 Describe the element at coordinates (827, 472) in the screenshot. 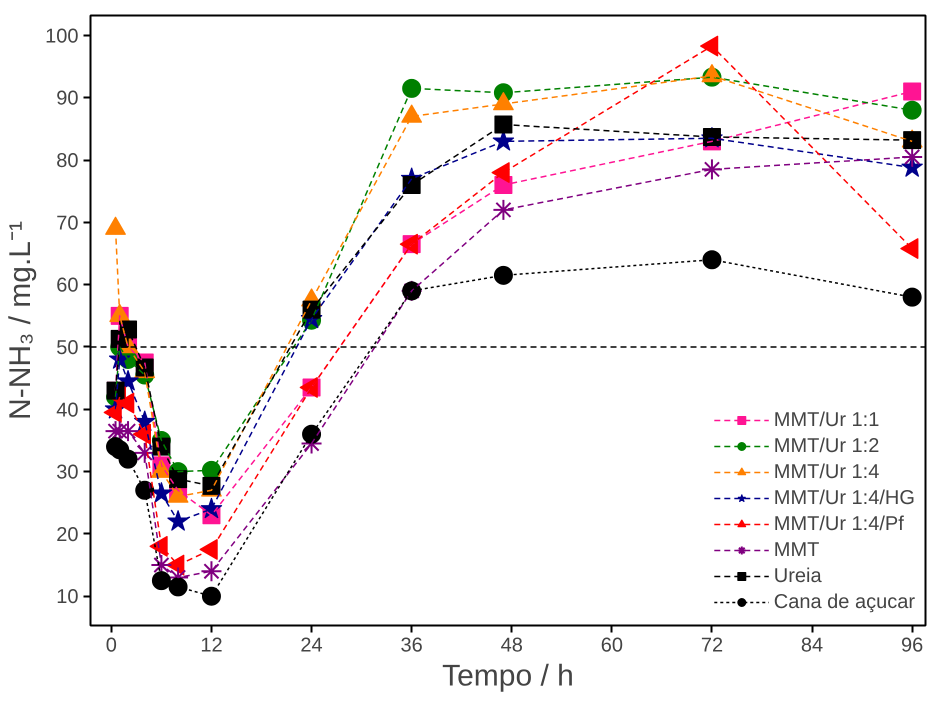

I see `legend-label: MMT/Ur 1:4` at that location.